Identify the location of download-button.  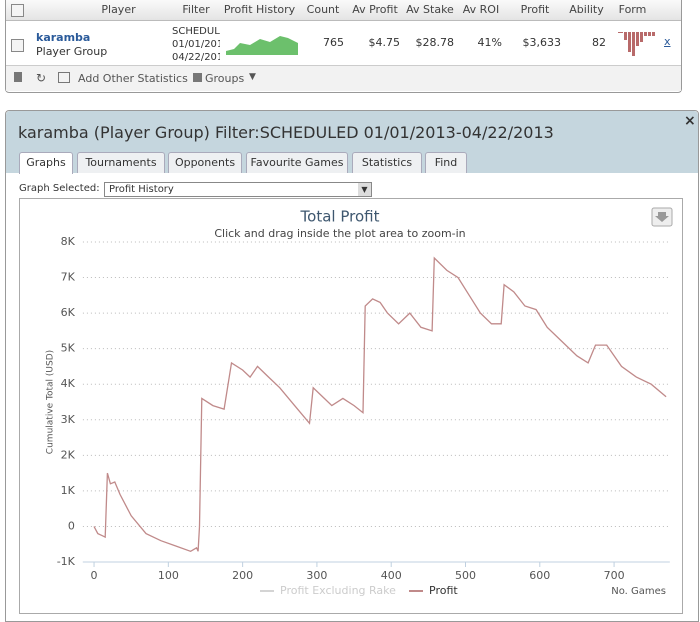
(662, 217).